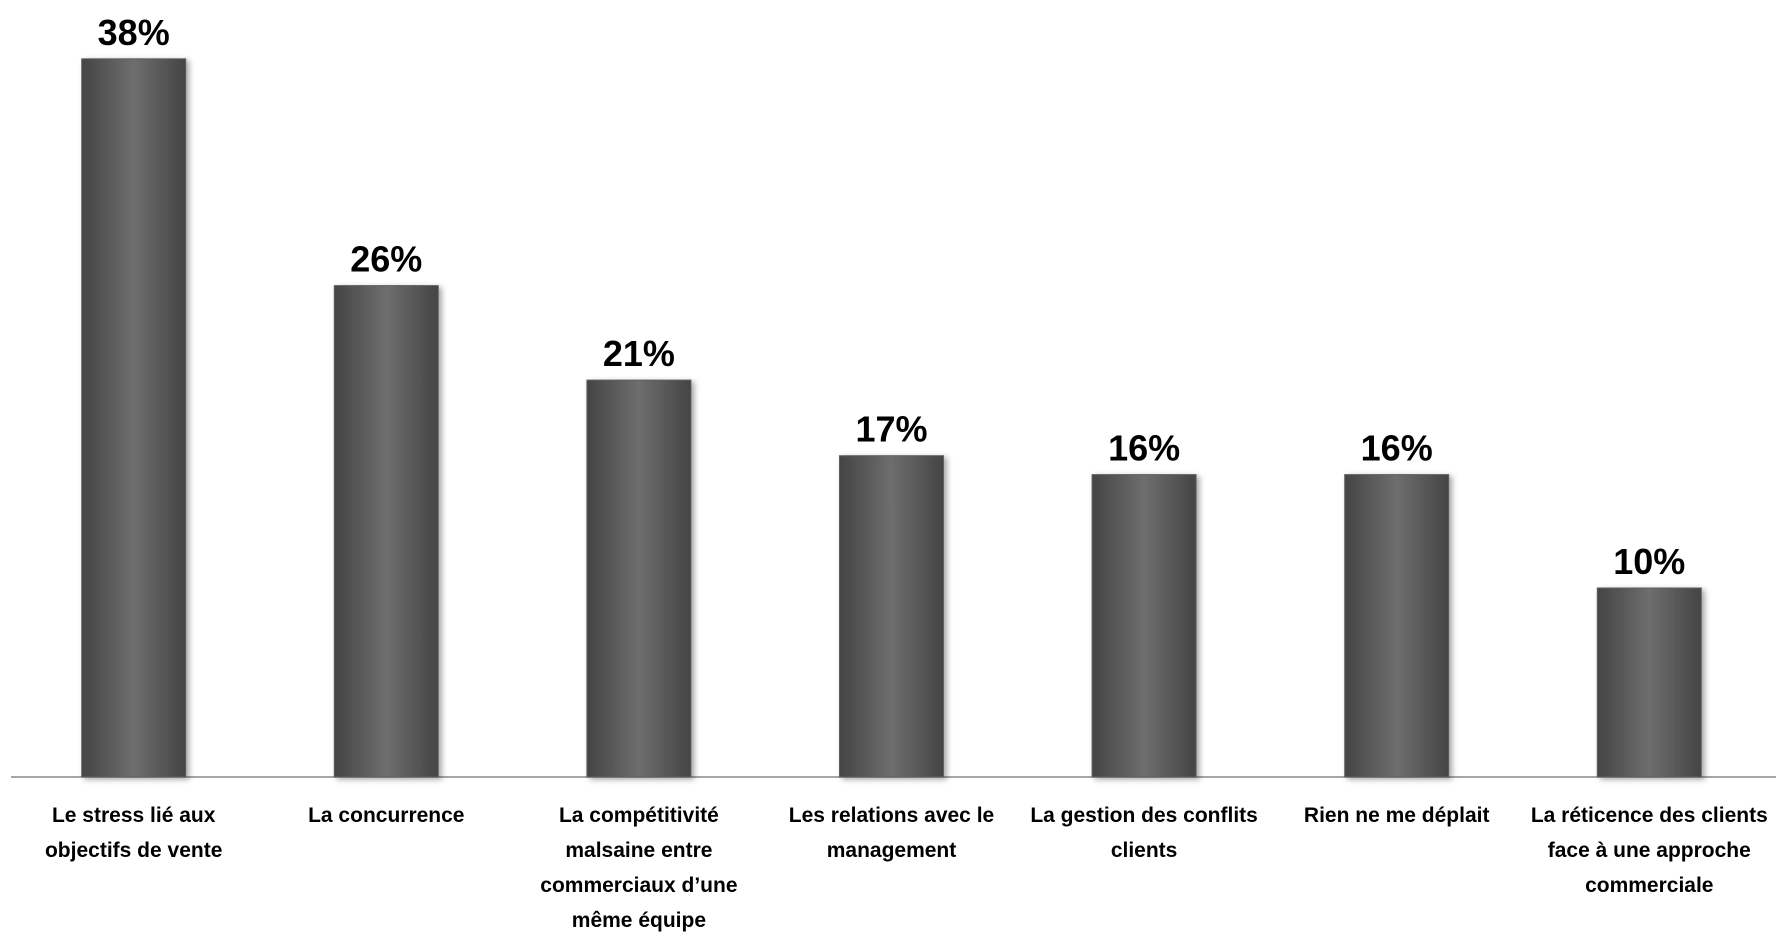 The width and height of the screenshot is (1776, 940). What do you see at coordinates (1144, 833) in the screenshot?
I see `x-tick-label: La gestion des conflits clients` at bounding box center [1144, 833].